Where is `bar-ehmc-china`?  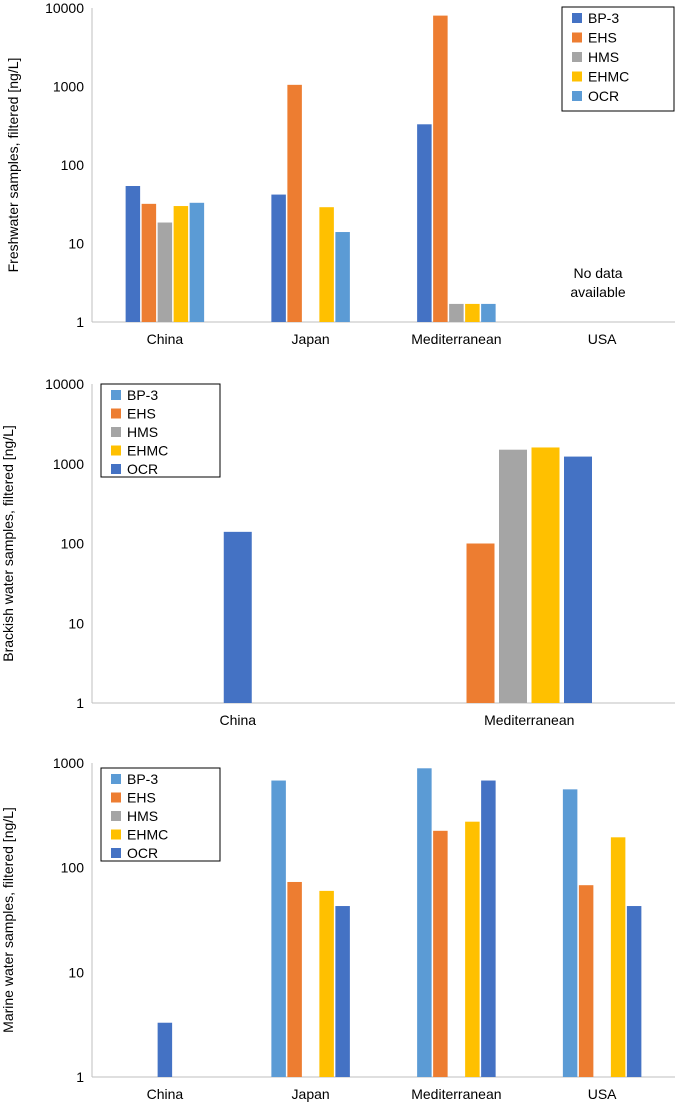
bar-ehmc-china is located at coordinates (181, 264).